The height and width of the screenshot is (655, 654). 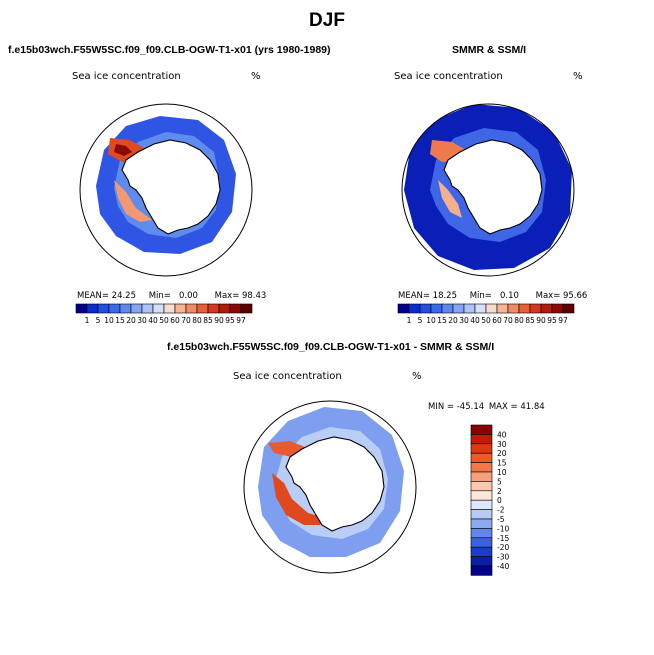 What do you see at coordinates (578, 76) in the screenshot?
I see `units-label-obs: %` at bounding box center [578, 76].